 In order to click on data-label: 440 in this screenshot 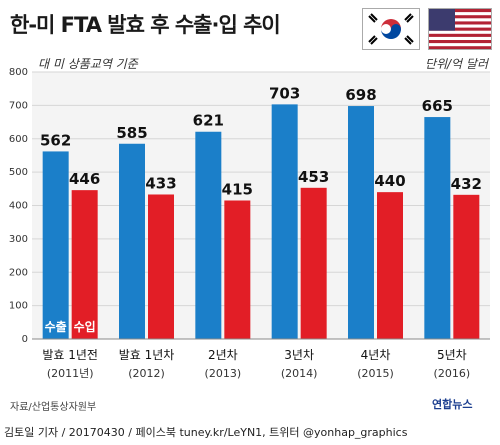, I will do `click(389, 181)`.